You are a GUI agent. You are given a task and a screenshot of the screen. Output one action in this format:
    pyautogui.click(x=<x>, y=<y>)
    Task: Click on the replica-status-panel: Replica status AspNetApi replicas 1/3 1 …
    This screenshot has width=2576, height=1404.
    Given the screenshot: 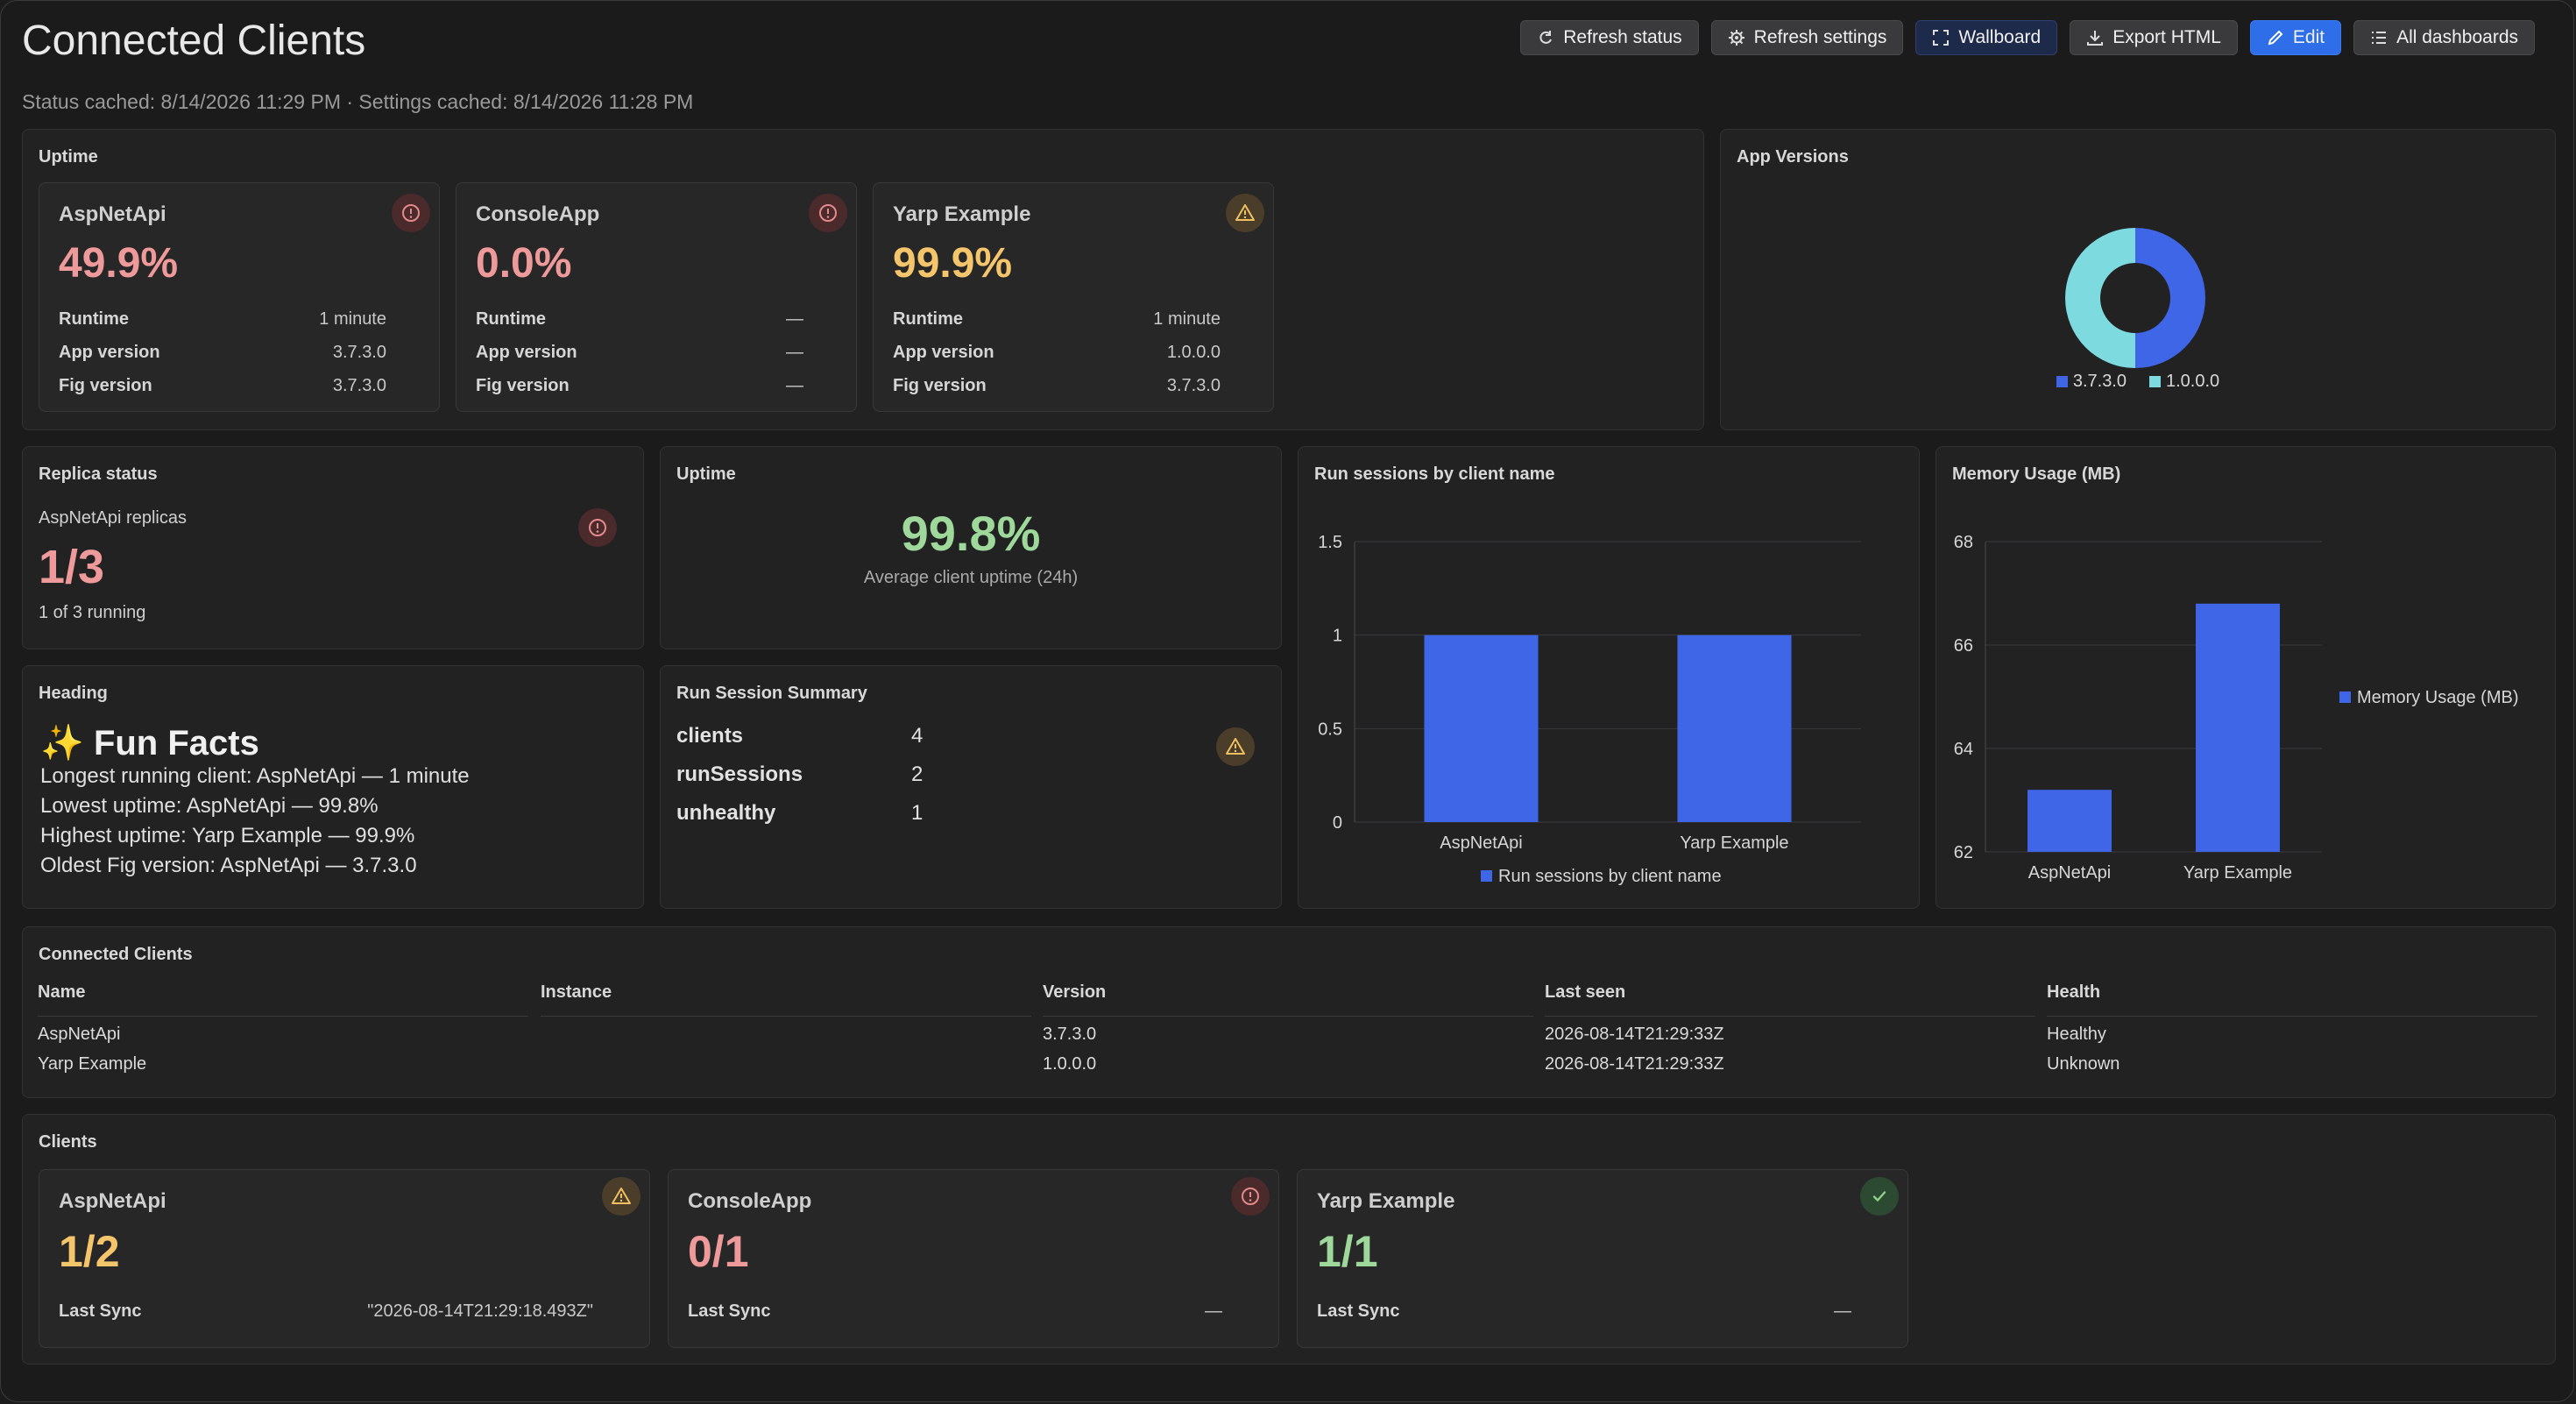 What is the action you would take?
    pyautogui.click(x=333, y=547)
    